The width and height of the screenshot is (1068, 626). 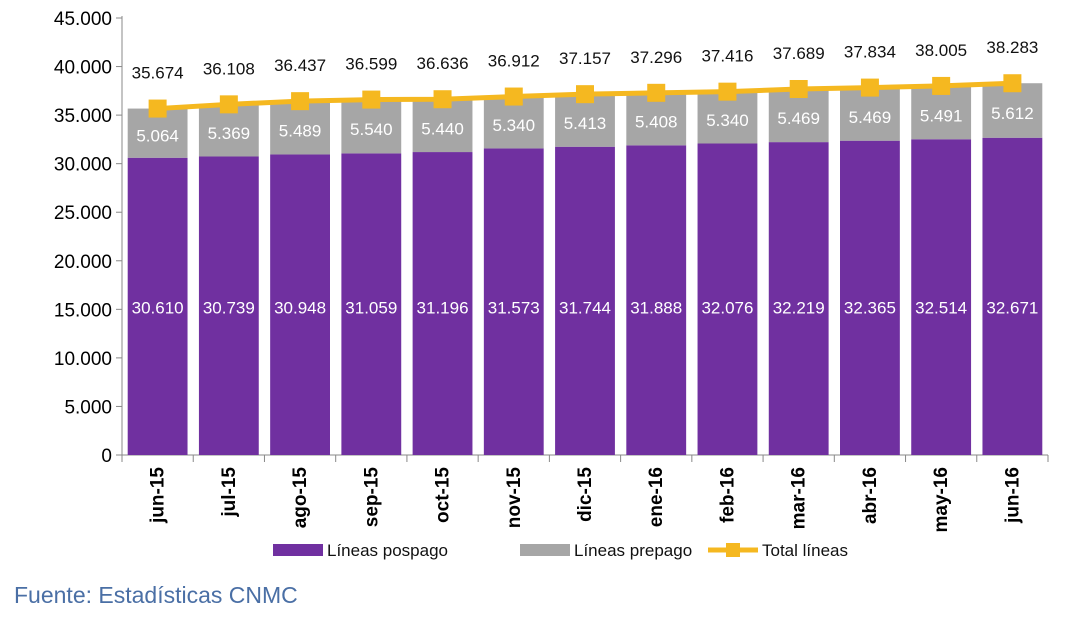 I want to click on label-pospago: 31.196, so click(x=443, y=307).